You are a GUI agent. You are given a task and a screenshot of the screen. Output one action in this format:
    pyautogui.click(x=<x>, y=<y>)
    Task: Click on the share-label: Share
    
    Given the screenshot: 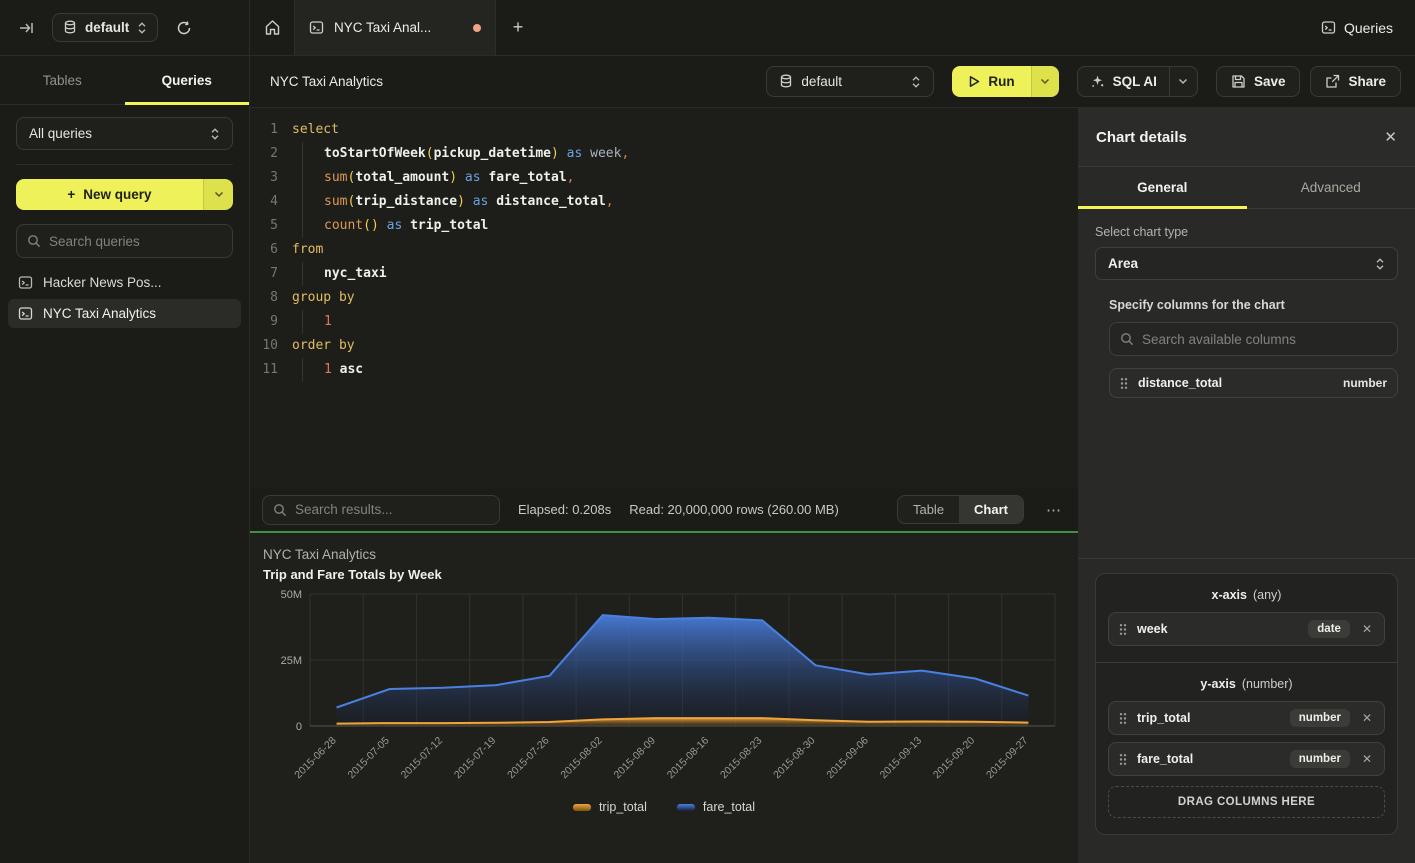 What is the action you would take?
    pyautogui.click(x=1367, y=81)
    